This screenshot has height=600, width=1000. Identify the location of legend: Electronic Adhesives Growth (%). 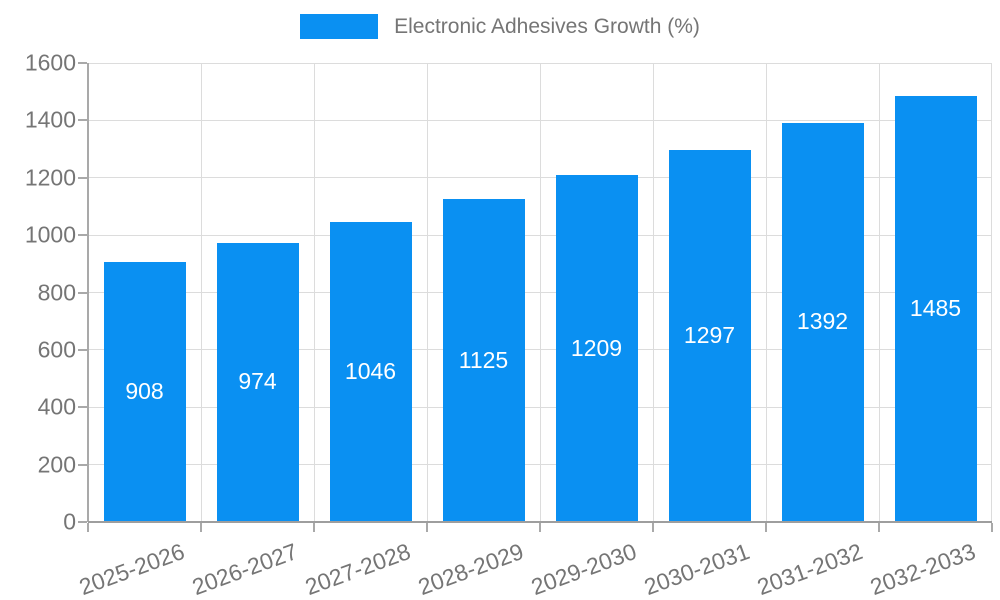
(500, 26).